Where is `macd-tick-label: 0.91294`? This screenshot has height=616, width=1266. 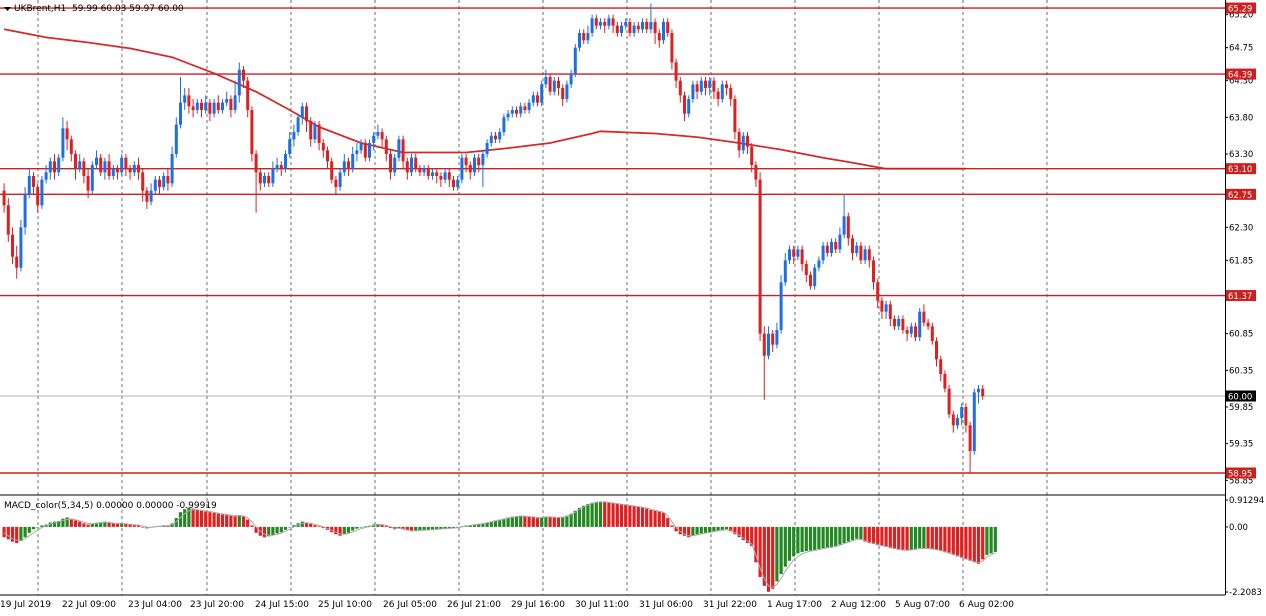 macd-tick-label: 0.91294 is located at coordinates (1246, 501).